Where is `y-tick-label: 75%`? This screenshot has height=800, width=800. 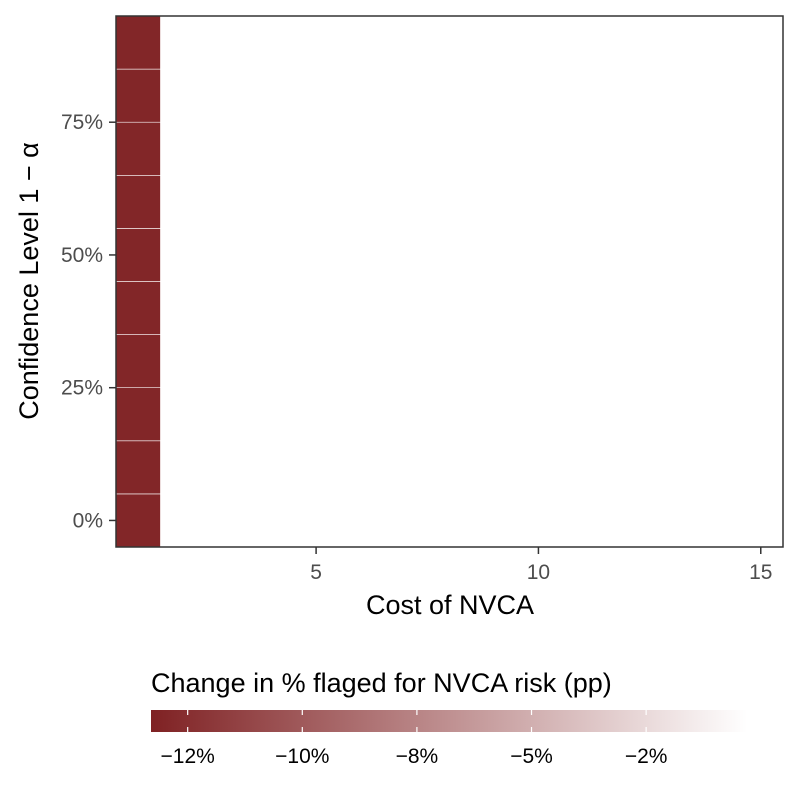 y-tick-label: 75% is located at coordinates (82, 122).